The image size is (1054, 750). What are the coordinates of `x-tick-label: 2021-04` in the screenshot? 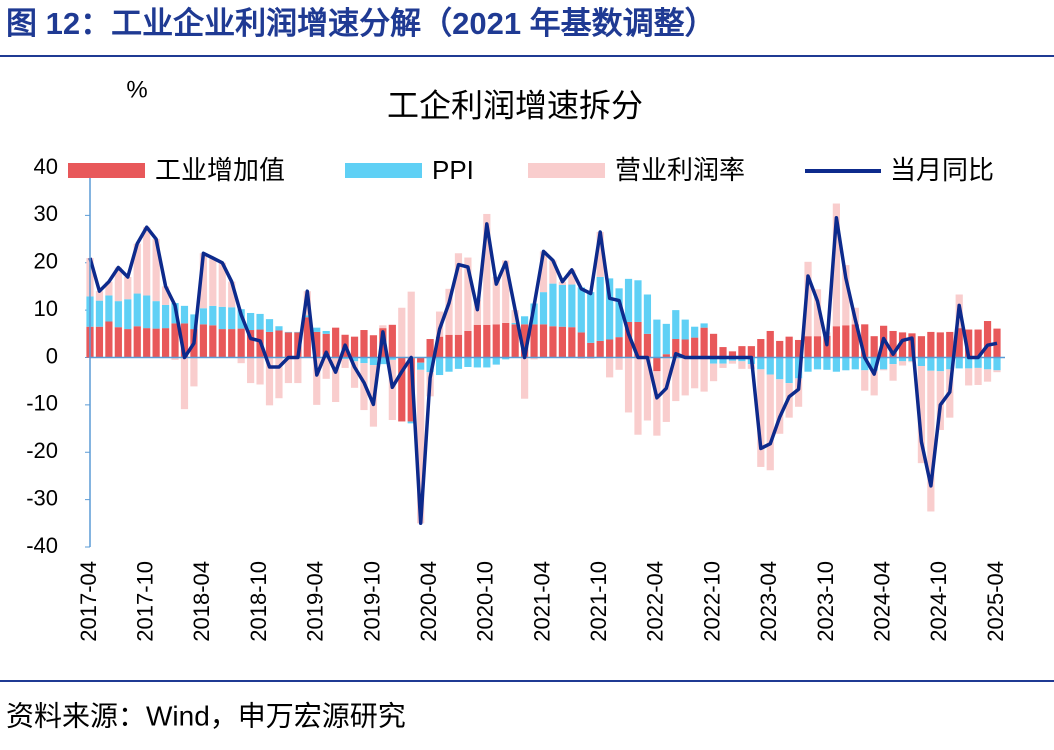 It's located at (541, 601).